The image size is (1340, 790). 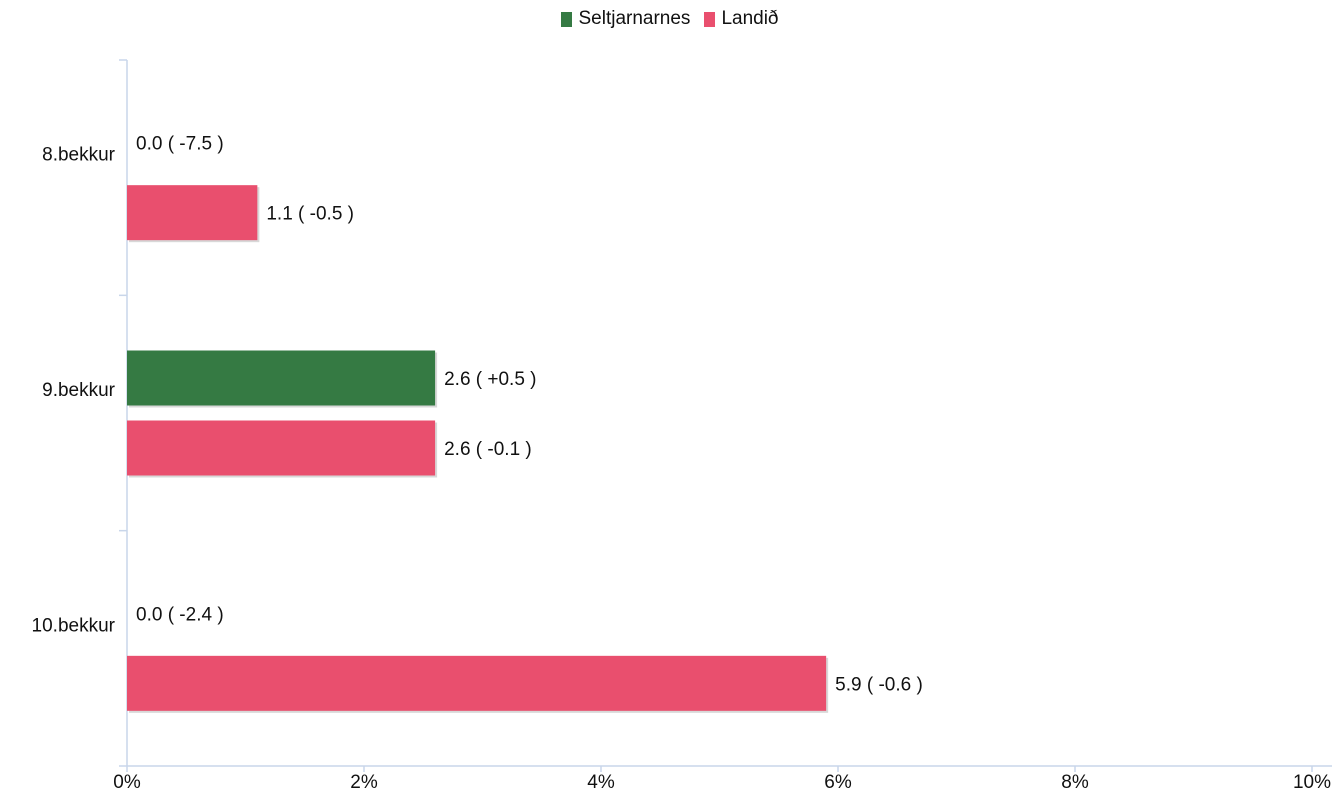 I want to click on legend: Seltjarnarnes Landið, so click(x=670, y=19).